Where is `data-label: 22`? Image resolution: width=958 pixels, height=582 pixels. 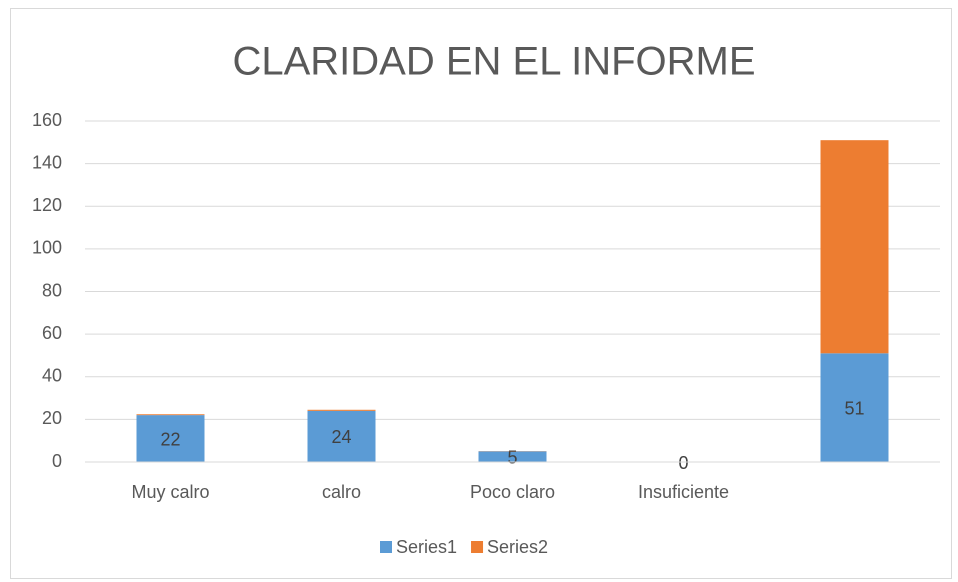
data-label: 22 is located at coordinates (170, 439).